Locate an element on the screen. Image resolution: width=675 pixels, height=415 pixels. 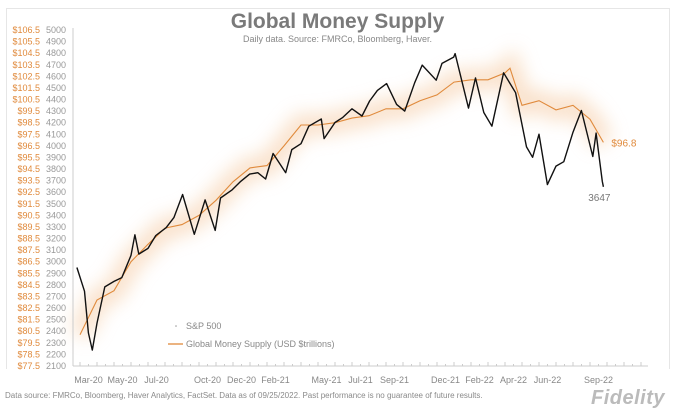
money-tick-label: $105.5 is located at coordinates (26, 42).